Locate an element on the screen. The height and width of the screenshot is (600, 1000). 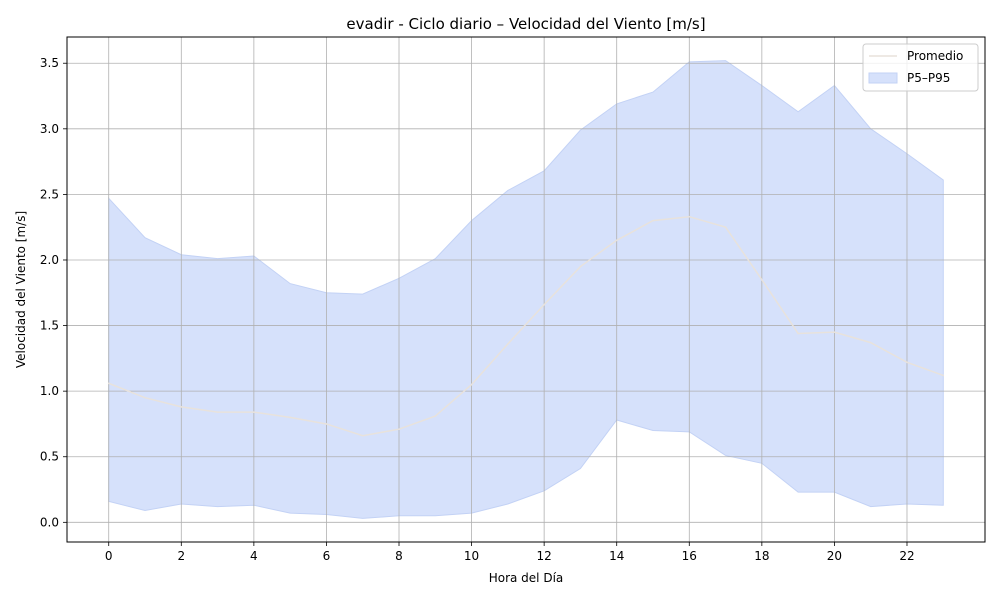
y-tick-label: 0.0 is located at coordinates (49, 522).